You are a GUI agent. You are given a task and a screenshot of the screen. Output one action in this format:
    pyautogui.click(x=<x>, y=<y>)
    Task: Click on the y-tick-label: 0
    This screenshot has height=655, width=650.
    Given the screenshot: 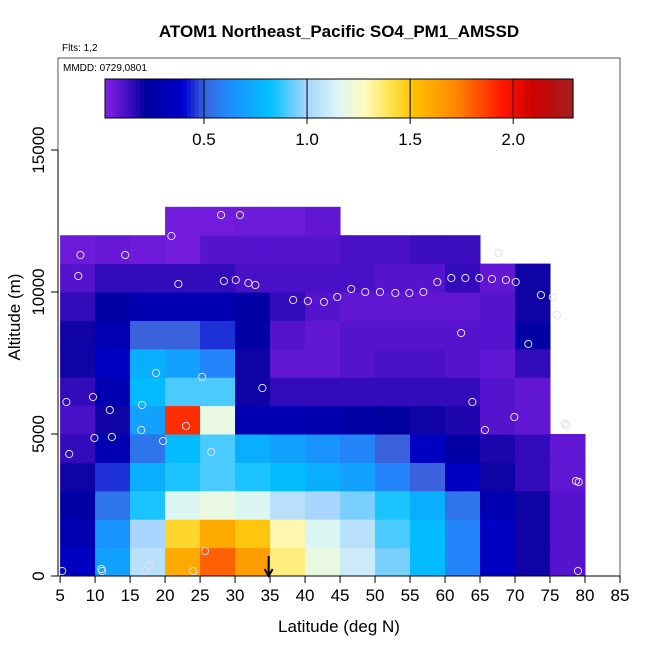 What is the action you would take?
    pyautogui.click(x=38, y=575)
    